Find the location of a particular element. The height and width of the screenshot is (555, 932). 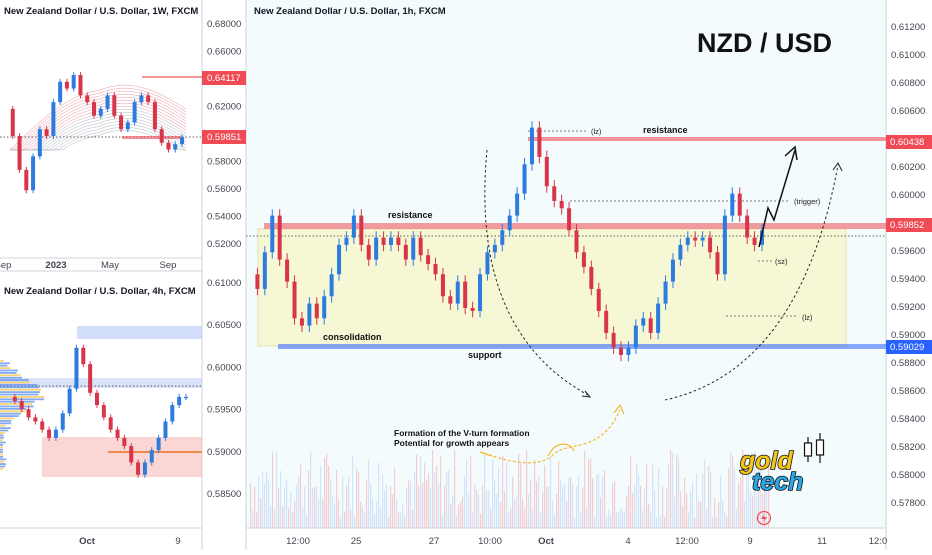

sz-label: (sz) is located at coordinates (781, 261).